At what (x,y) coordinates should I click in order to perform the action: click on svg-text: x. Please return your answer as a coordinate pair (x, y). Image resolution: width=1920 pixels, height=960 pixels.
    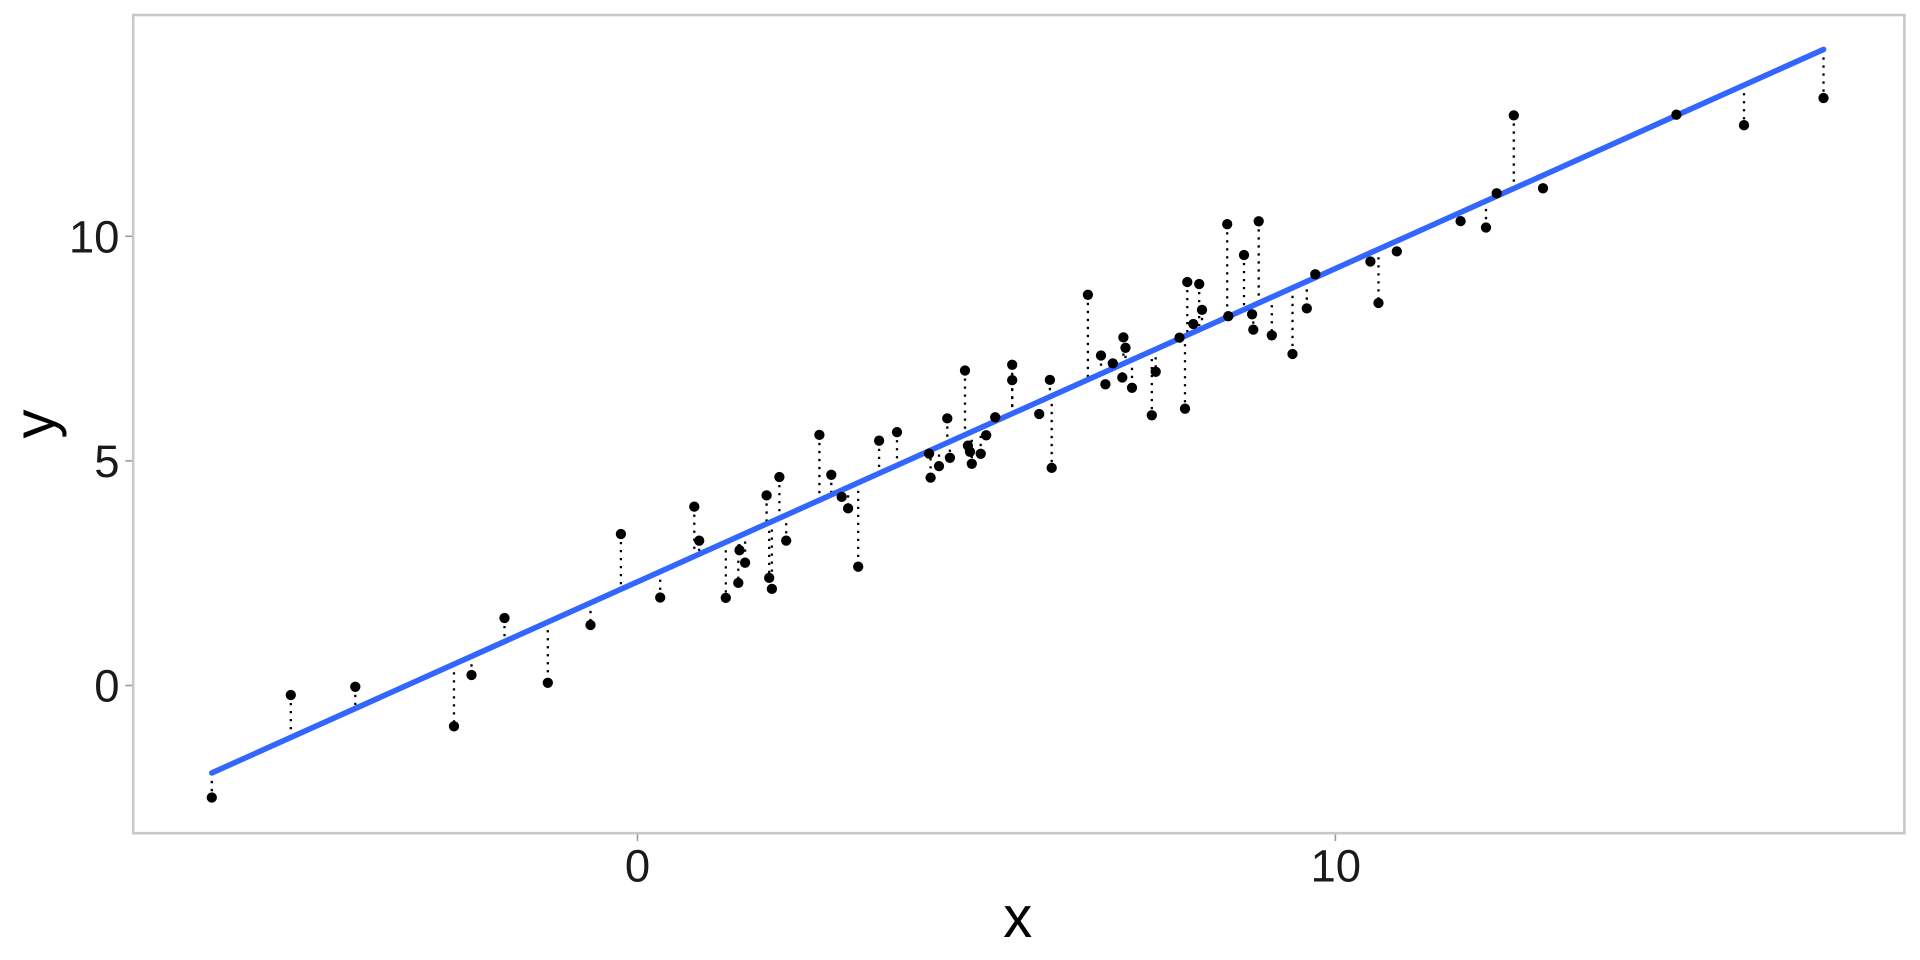
    Looking at the image, I should click on (1017, 917).